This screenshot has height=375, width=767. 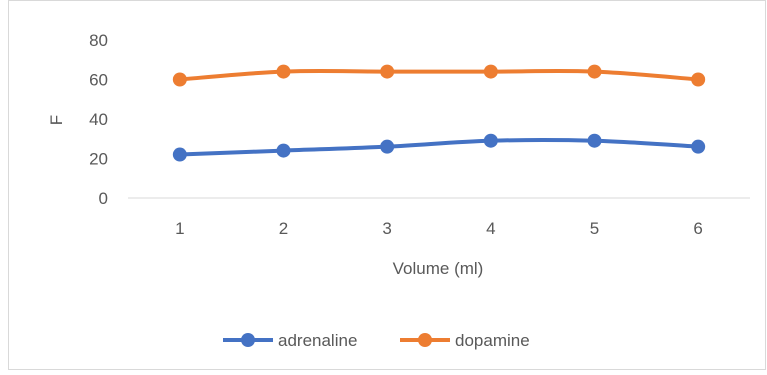 What do you see at coordinates (386, 228) in the screenshot?
I see `x-tick-label: 3` at bounding box center [386, 228].